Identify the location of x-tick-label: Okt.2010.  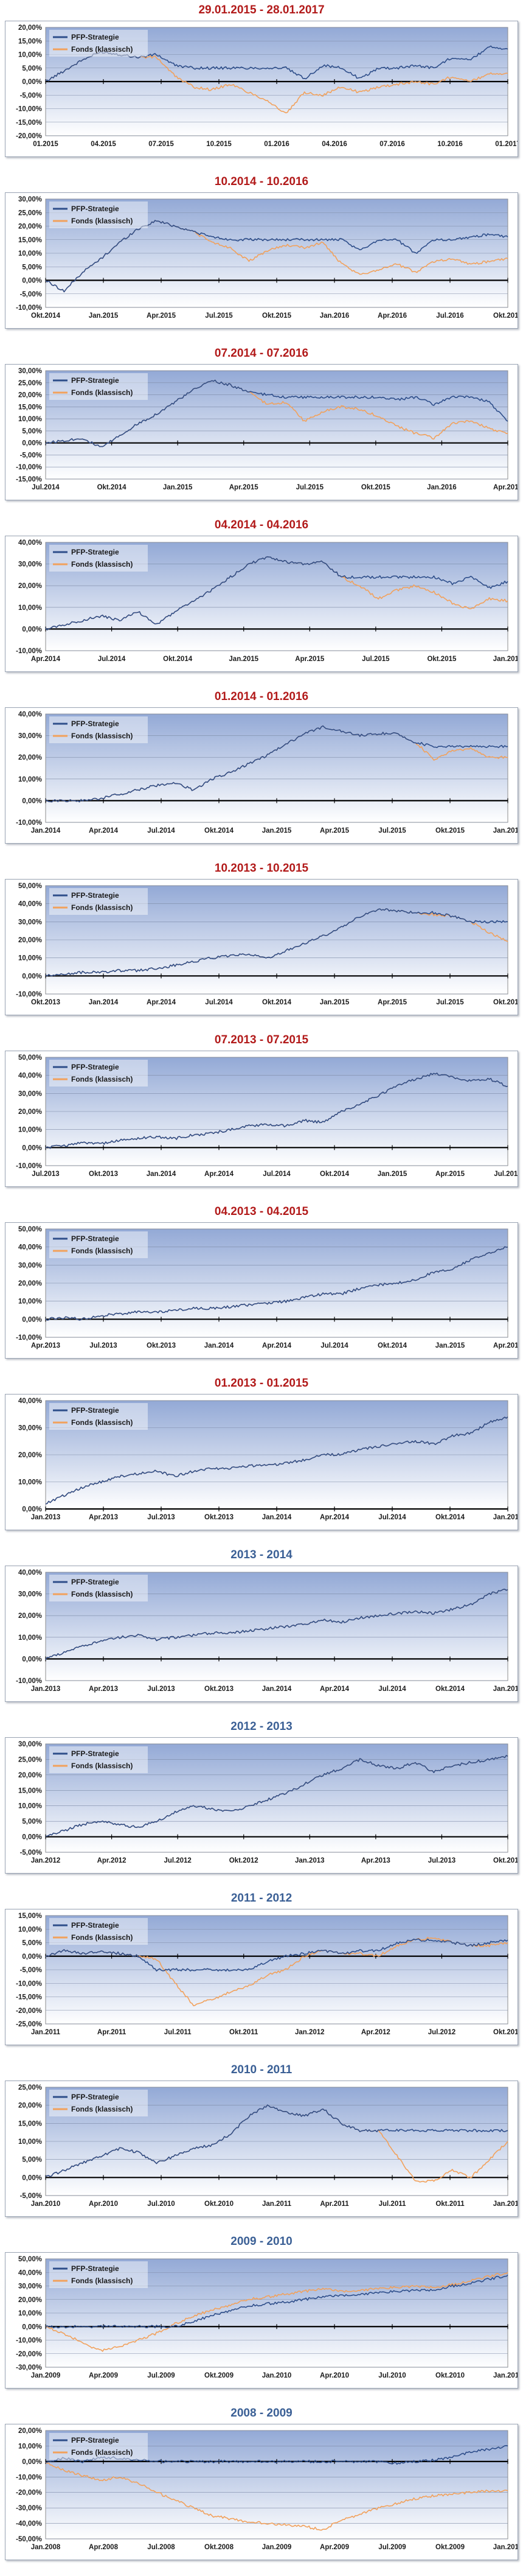
(219, 2204).